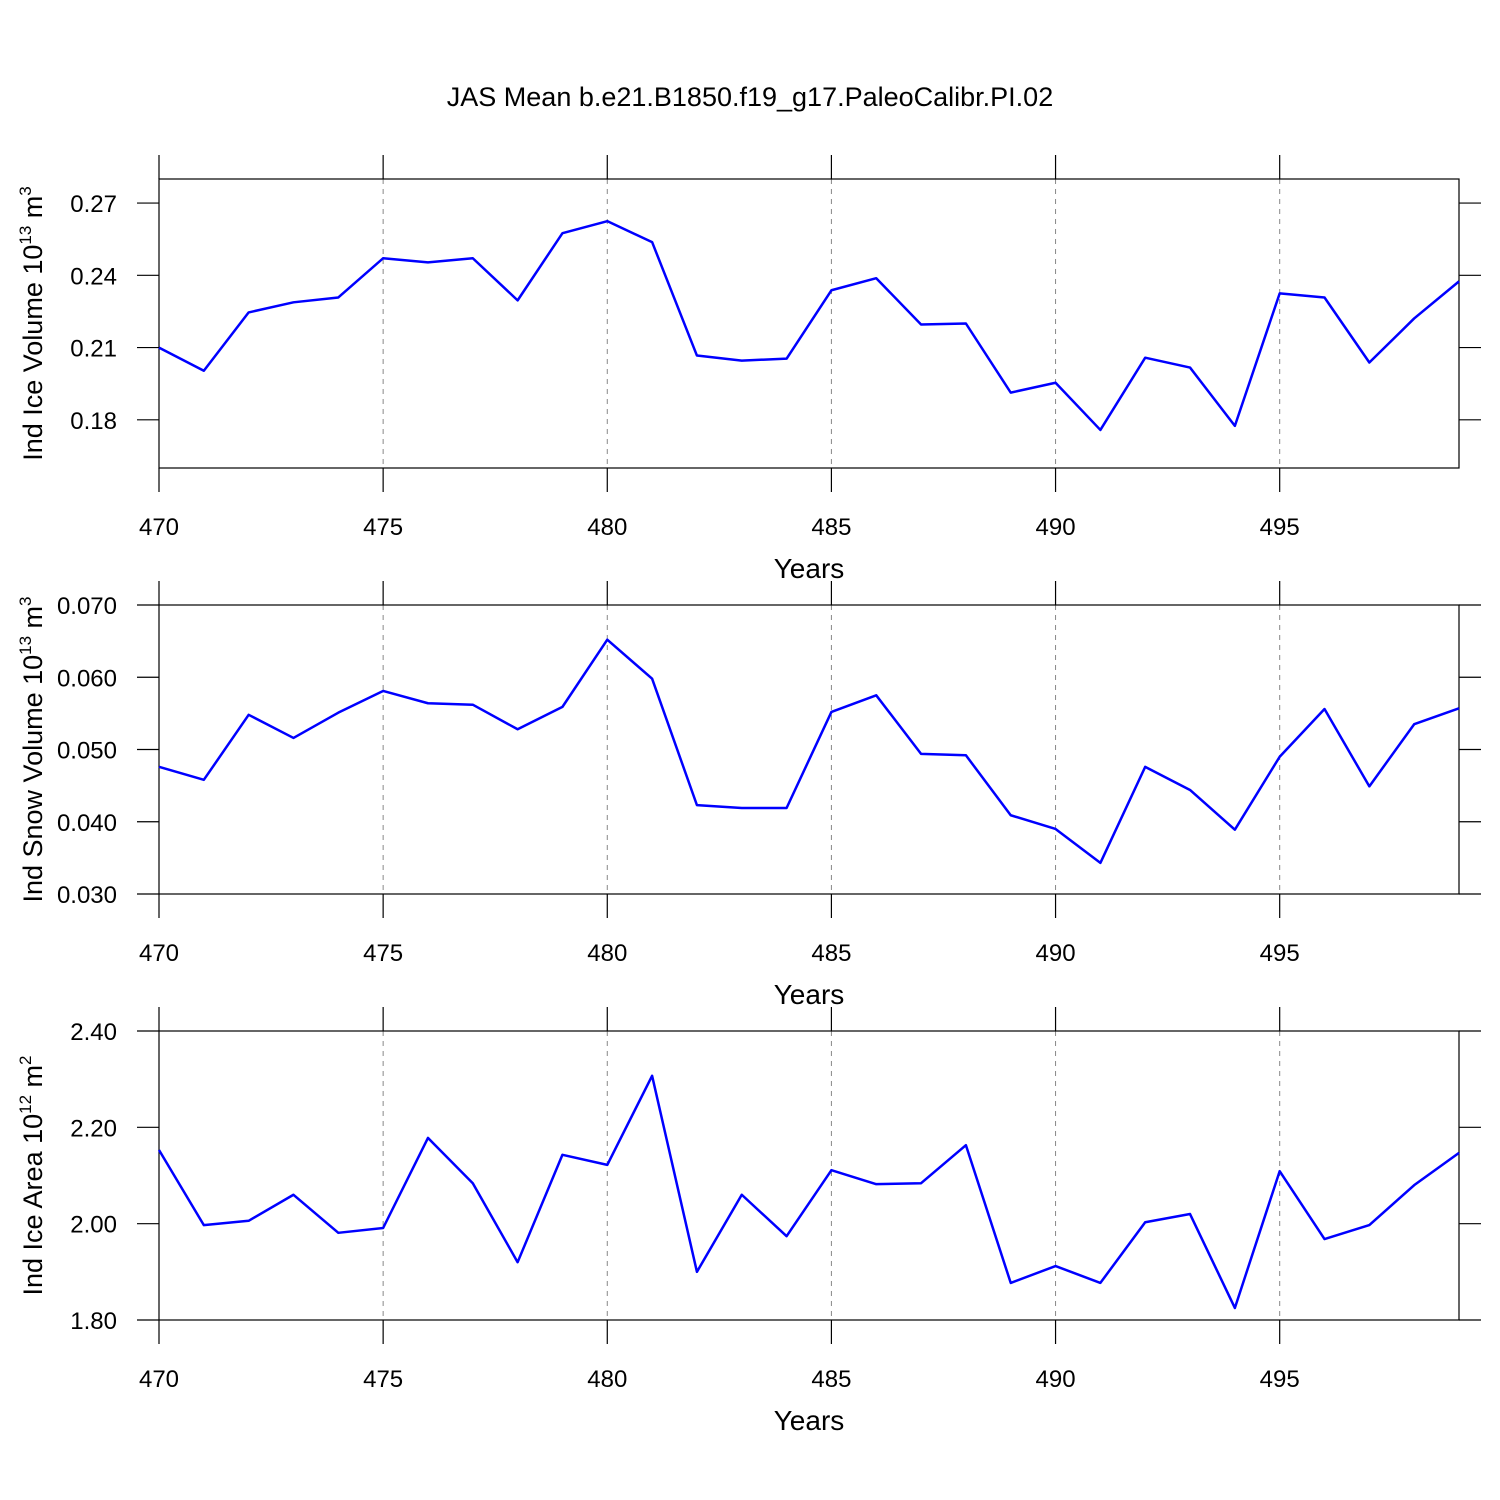  What do you see at coordinates (93, 204) in the screenshot?
I see `y-tick-label: 0.27` at bounding box center [93, 204].